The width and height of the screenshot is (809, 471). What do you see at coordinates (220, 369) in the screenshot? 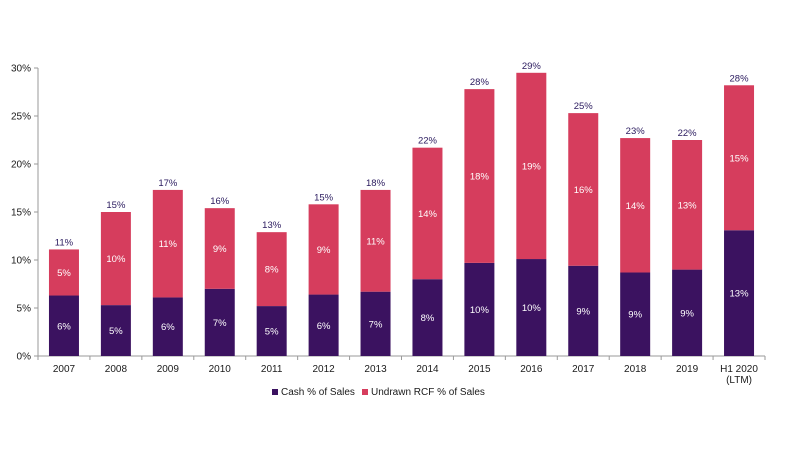
I see `x-tick-label: 2010` at bounding box center [220, 369].